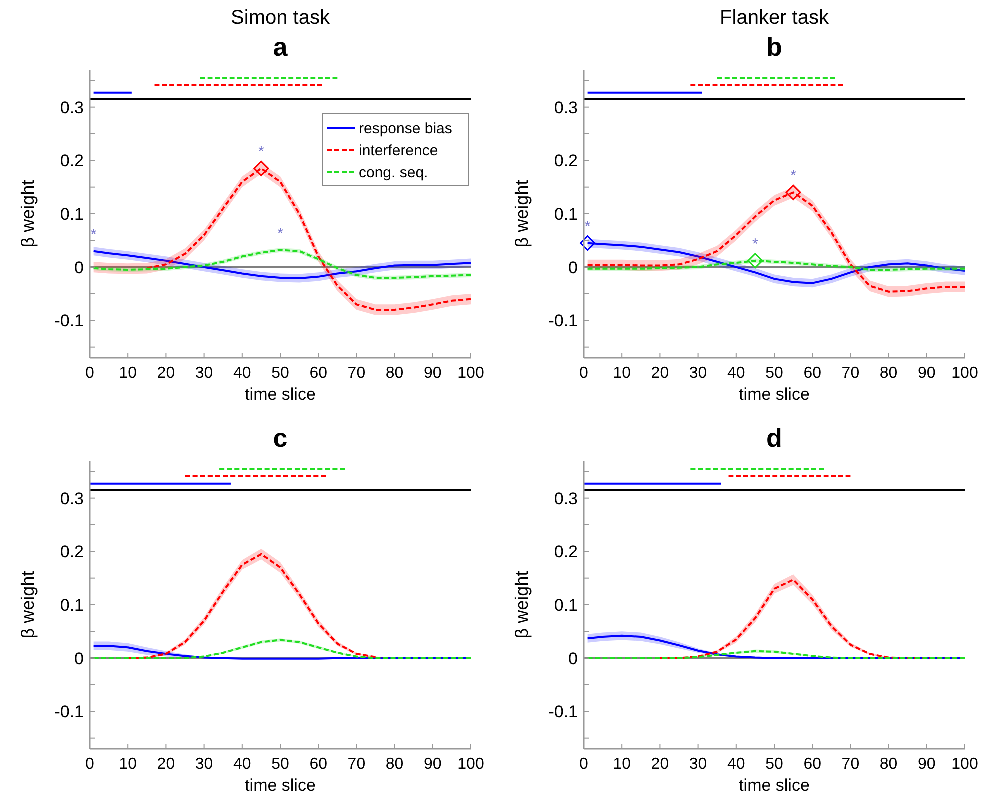 Image resolution: width=991 pixels, height=809 pixels. I want to click on line-series, so click(252, 606).